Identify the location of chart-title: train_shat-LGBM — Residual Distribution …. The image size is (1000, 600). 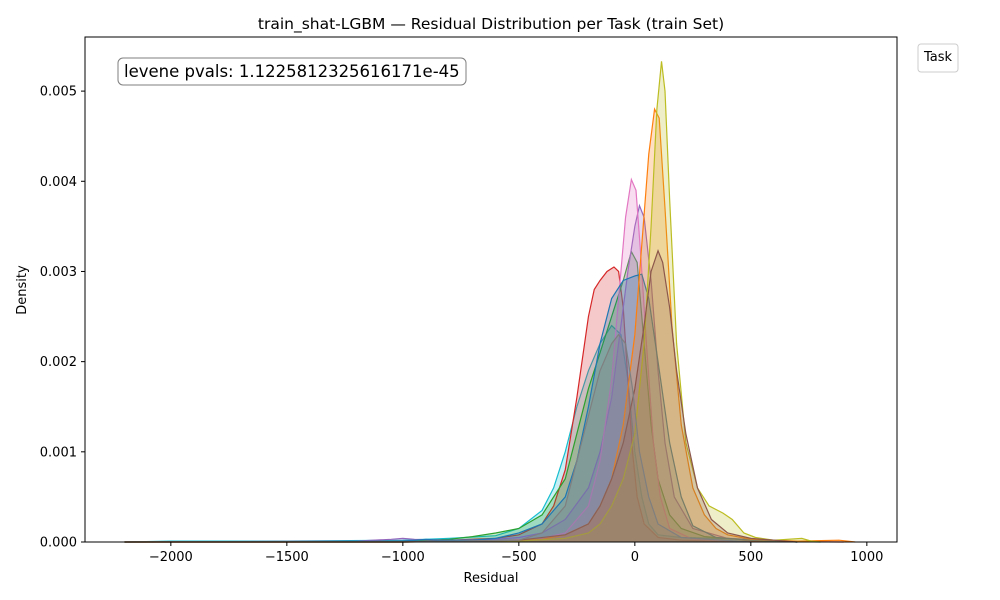
(491, 24).